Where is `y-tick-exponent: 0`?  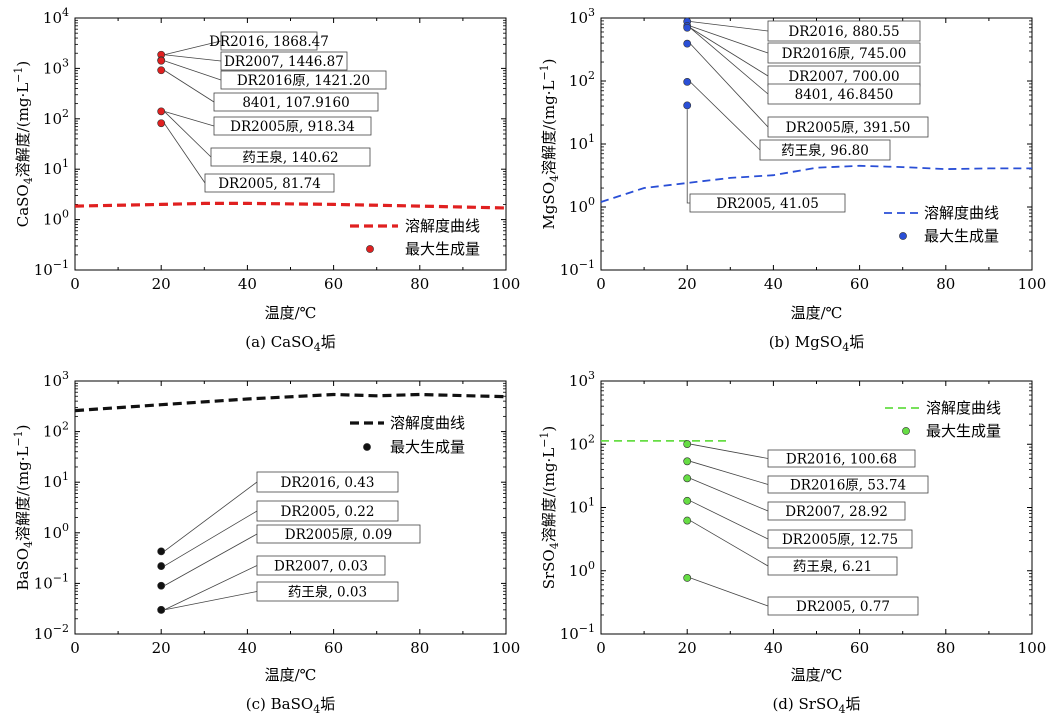 y-tick-exponent: 0 is located at coordinates (591, 565).